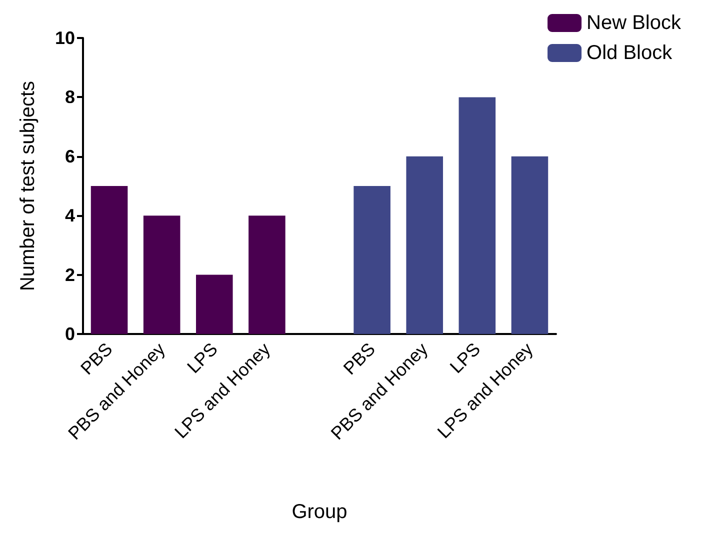 This screenshot has width=704, height=537. I want to click on y-tick-label: 6, so click(69, 156).